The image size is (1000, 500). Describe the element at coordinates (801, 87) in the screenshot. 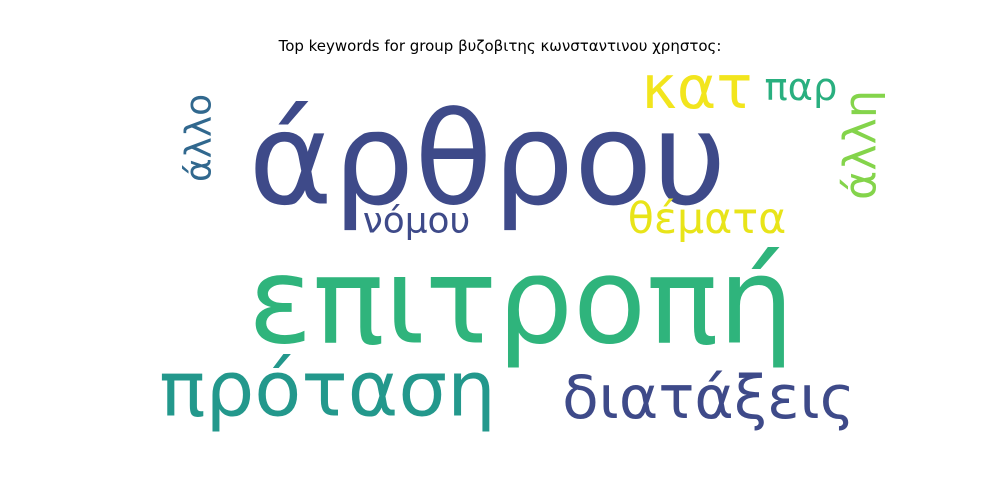

I see `word-παρ: παρ` at that location.